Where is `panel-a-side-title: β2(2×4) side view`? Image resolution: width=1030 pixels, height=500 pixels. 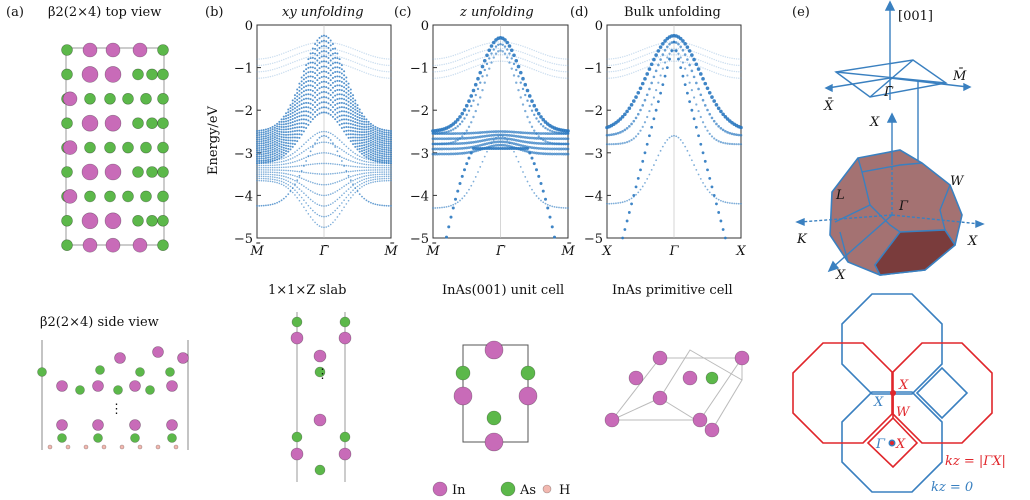 panel-a-side-title: β2(2×4) side view is located at coordinates (99, 322).